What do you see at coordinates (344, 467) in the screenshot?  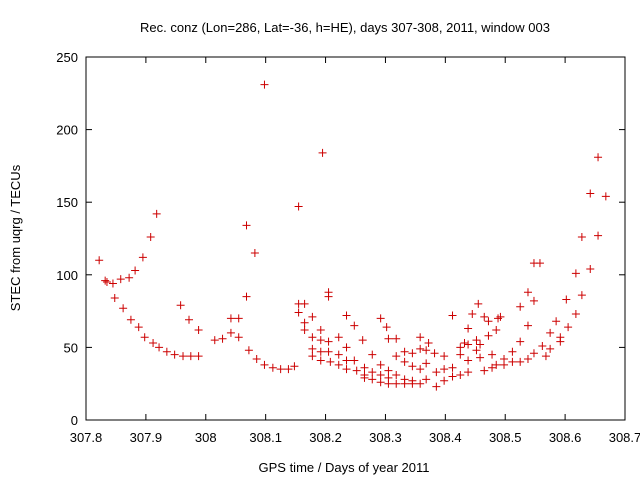 I see `x-axis-label: GPS time / Days of year 2011` at bounding box center [344, 467].